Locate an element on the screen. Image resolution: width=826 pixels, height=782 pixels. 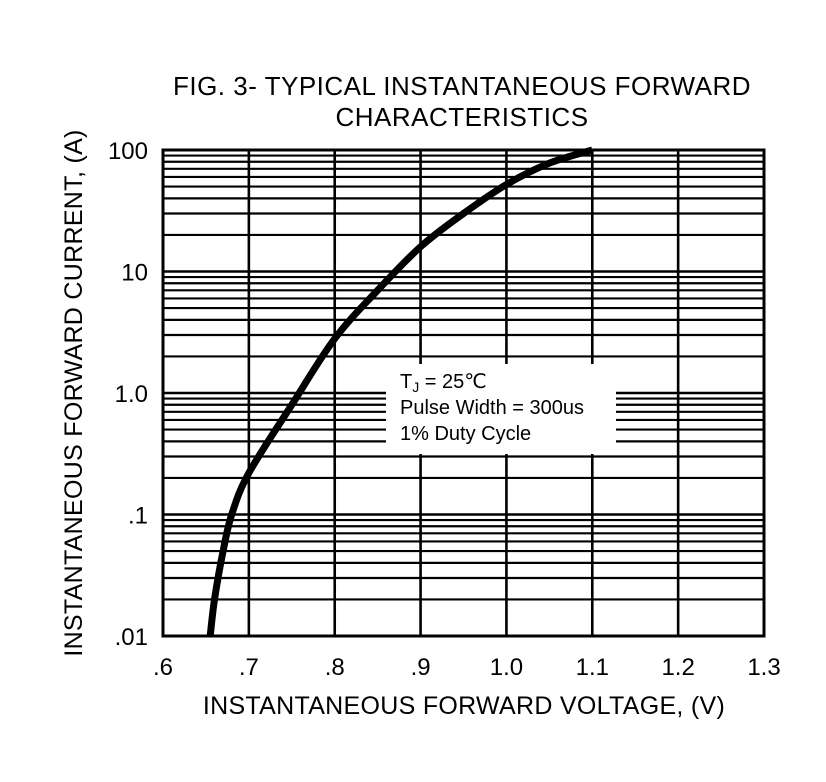
note-duty-cycle: 1% Duty Cycle is located at coordinates (465, 434).